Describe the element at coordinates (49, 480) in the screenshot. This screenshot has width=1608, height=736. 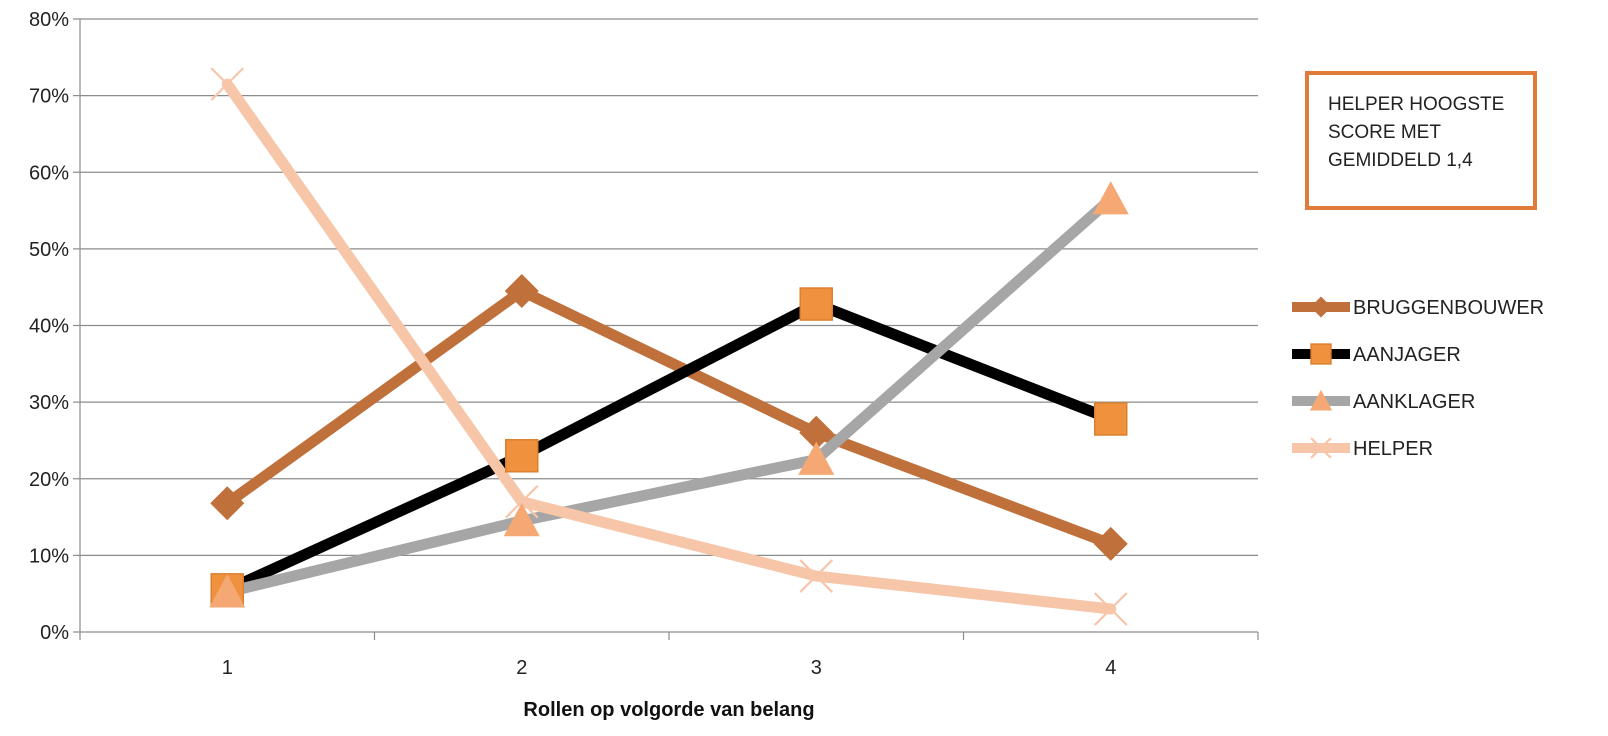
I see `y-tick-label: 20%` at that location.